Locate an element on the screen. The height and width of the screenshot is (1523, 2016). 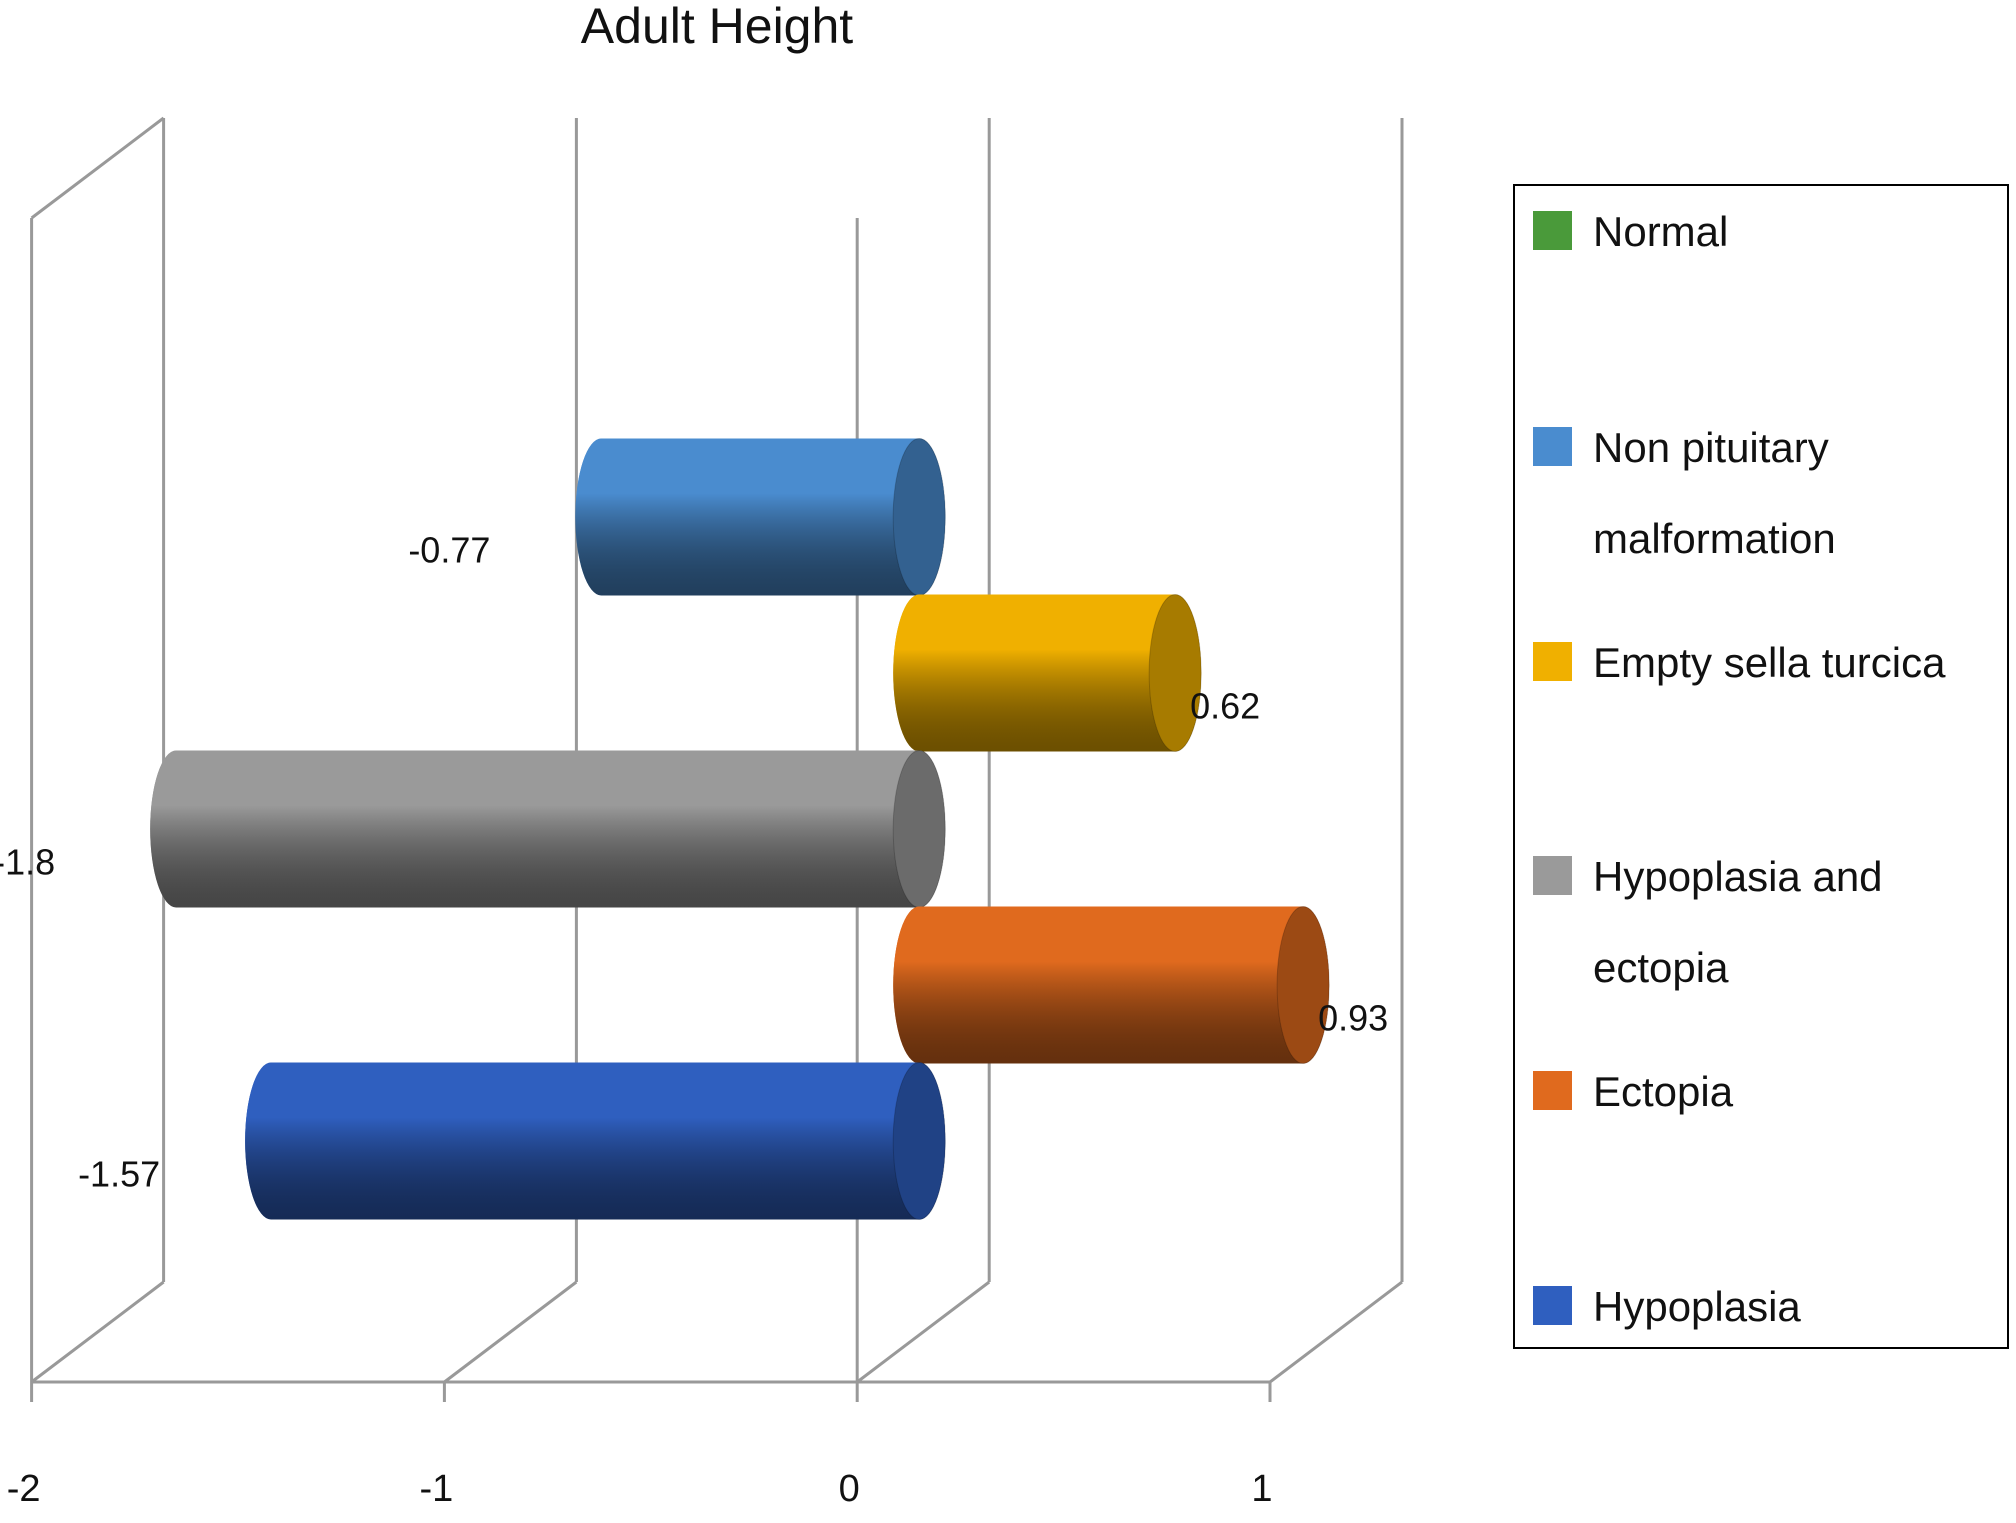
x-tick-label: 0 is located at coordinates (849, 1489).